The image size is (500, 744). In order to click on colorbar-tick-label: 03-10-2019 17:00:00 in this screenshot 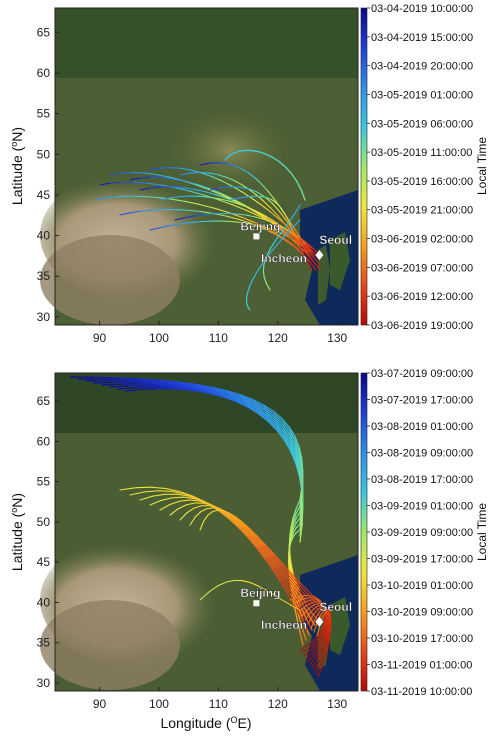, I will do `click(422, 639)`.